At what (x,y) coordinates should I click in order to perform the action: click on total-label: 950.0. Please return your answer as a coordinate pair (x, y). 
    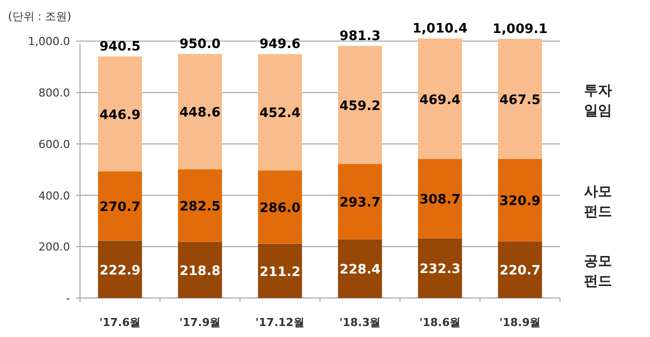
    Looking at the image, I should click on (200, 44).